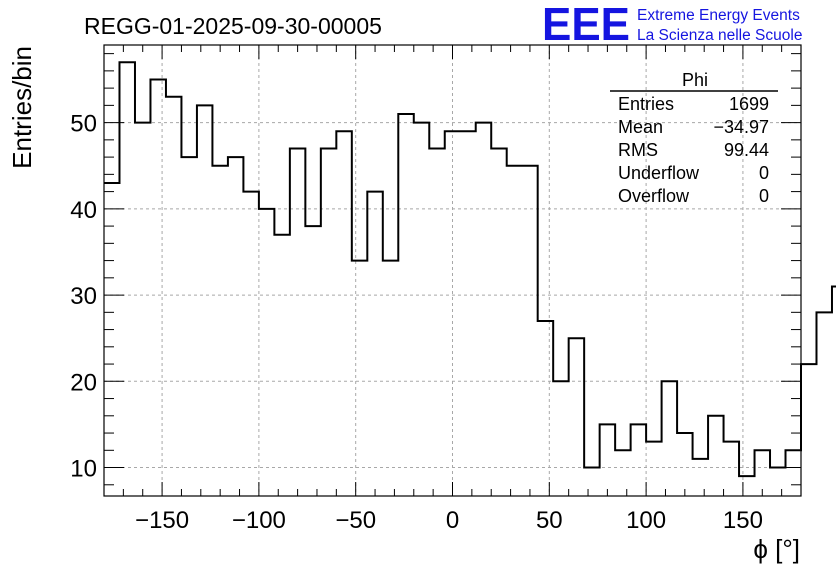 This screenshot has width=836, height=572. Describe the element at coordinates (83, 296) in the screenshot. I see `y-tick-label: 30` at that location.